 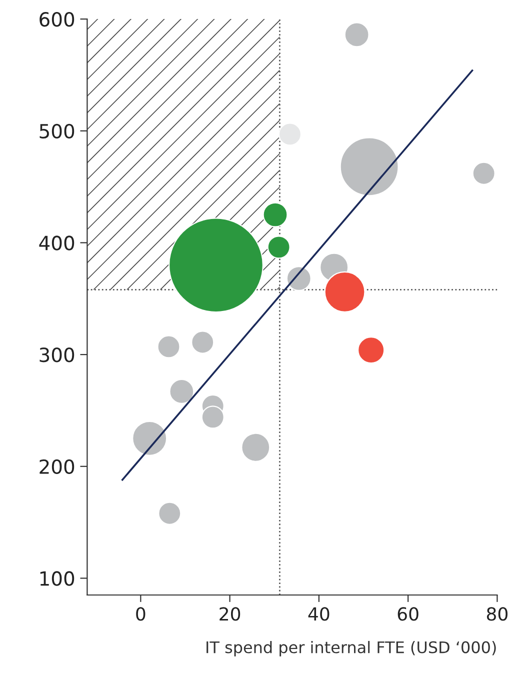 I want to click on y-tick-label: 500, so click(x=57, y=131).